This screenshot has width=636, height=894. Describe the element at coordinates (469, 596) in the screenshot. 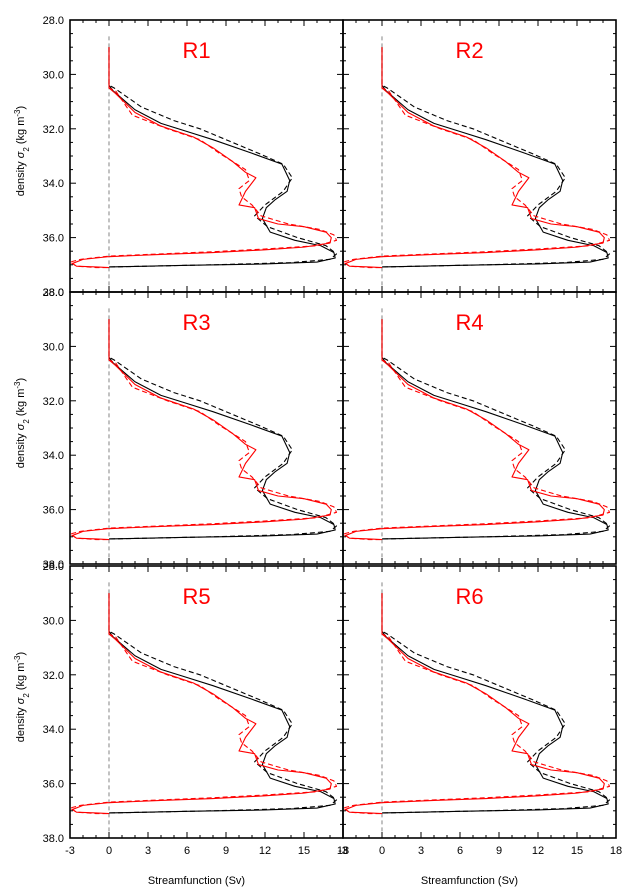

I see `panel-title: R6` at that location.